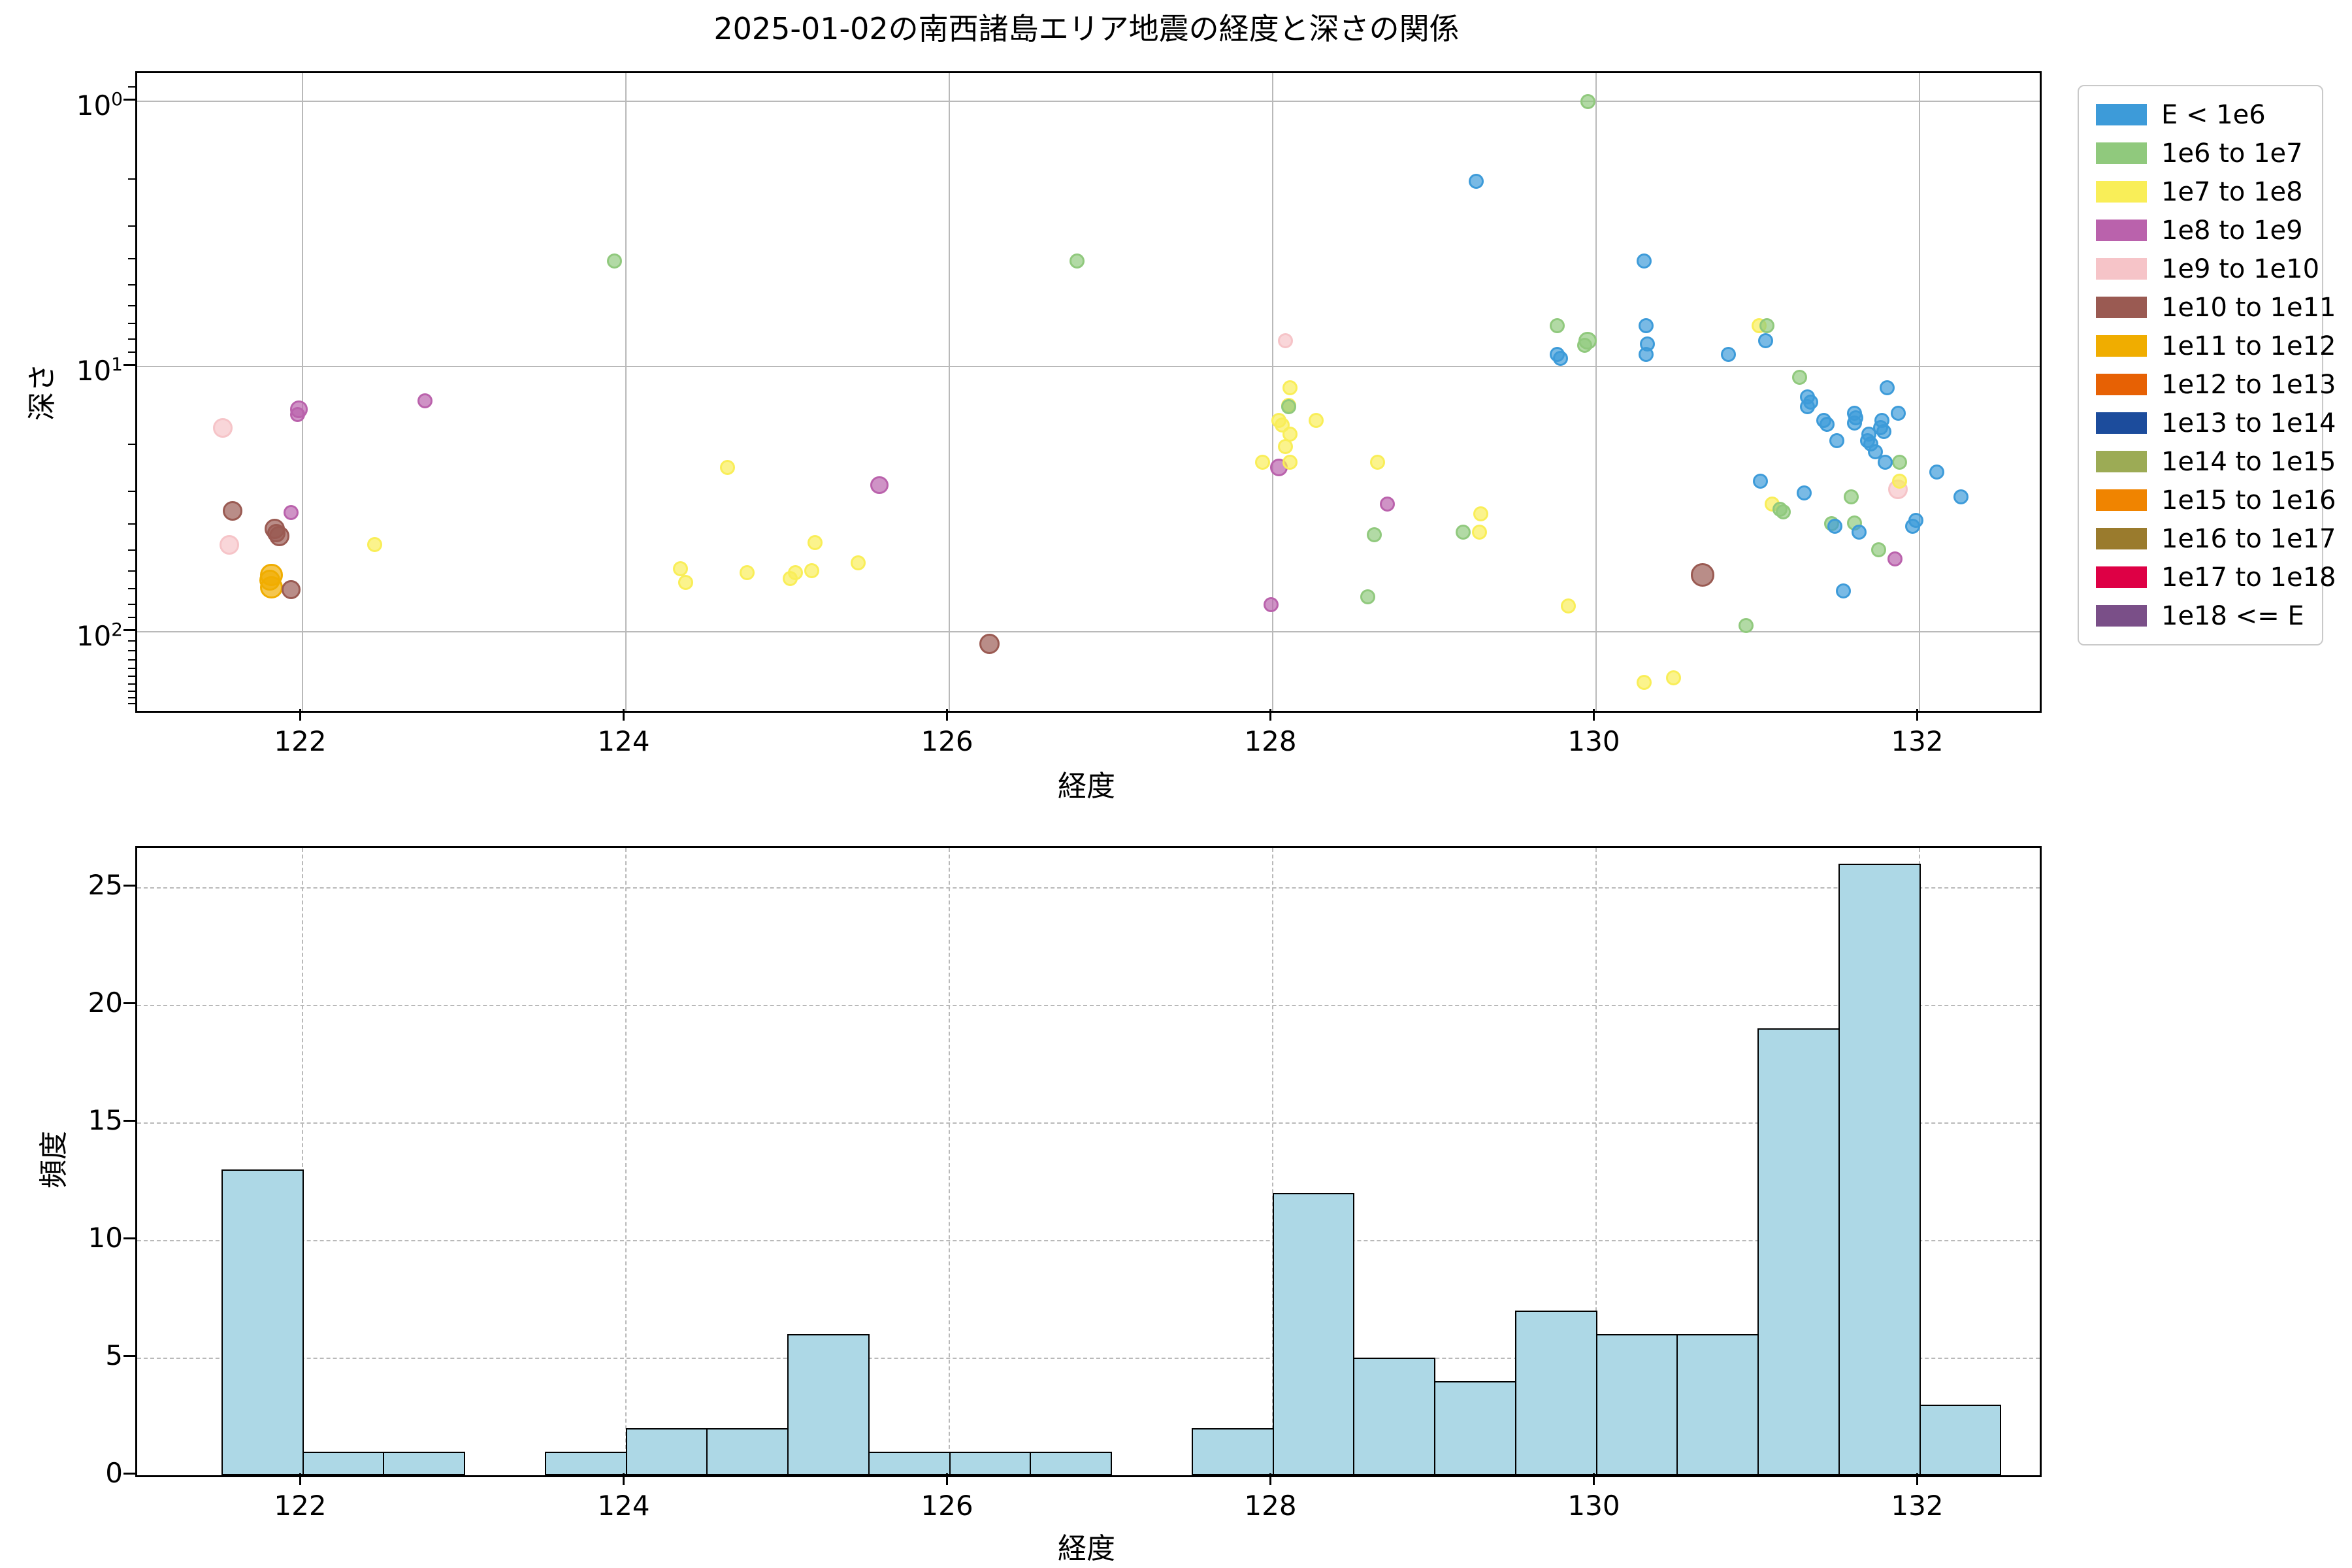  What do you see at coordinates (2248, 307) in the screenshot?
I see `legend-entry-label: 1e10 to 1e11` at bounding box center [2248, 307].